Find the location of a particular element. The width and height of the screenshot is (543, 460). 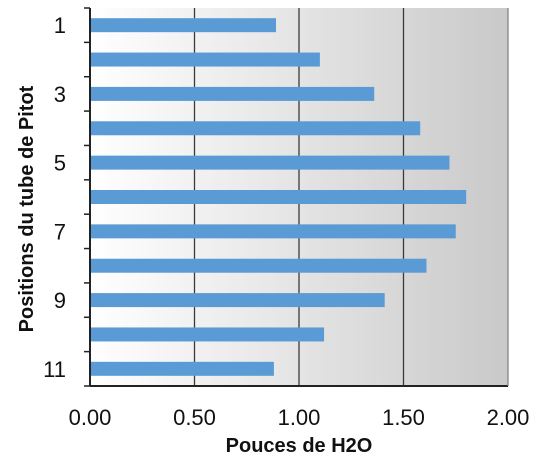

x-tick-label: 1.50 is located at coordinates (403, 417).